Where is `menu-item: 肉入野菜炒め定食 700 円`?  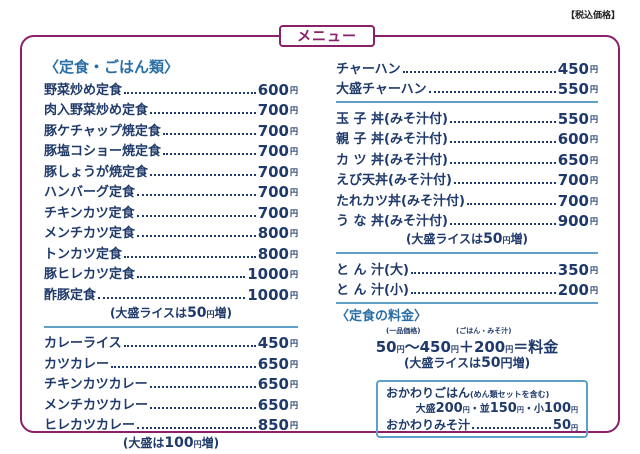
menu-item: 肉入野菜炒め定食 700 円 is located at coordinates (171, 109).